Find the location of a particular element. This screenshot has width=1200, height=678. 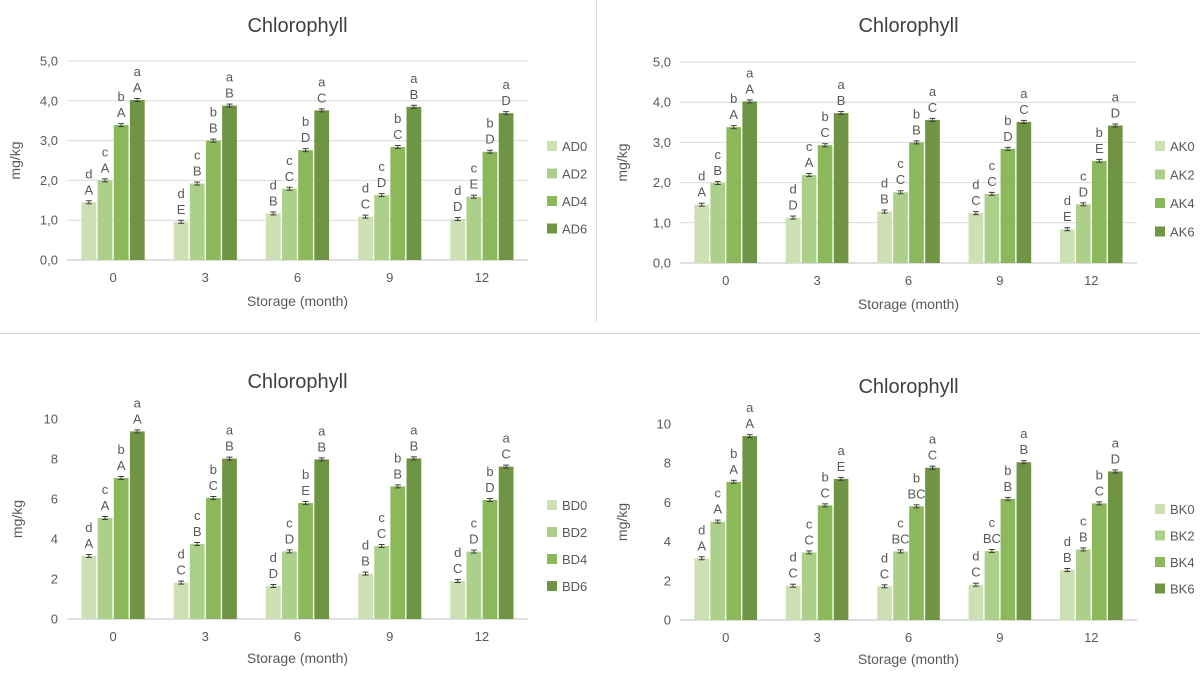

legend-label-bd6: BD6 is located at coordinates (574, 586).